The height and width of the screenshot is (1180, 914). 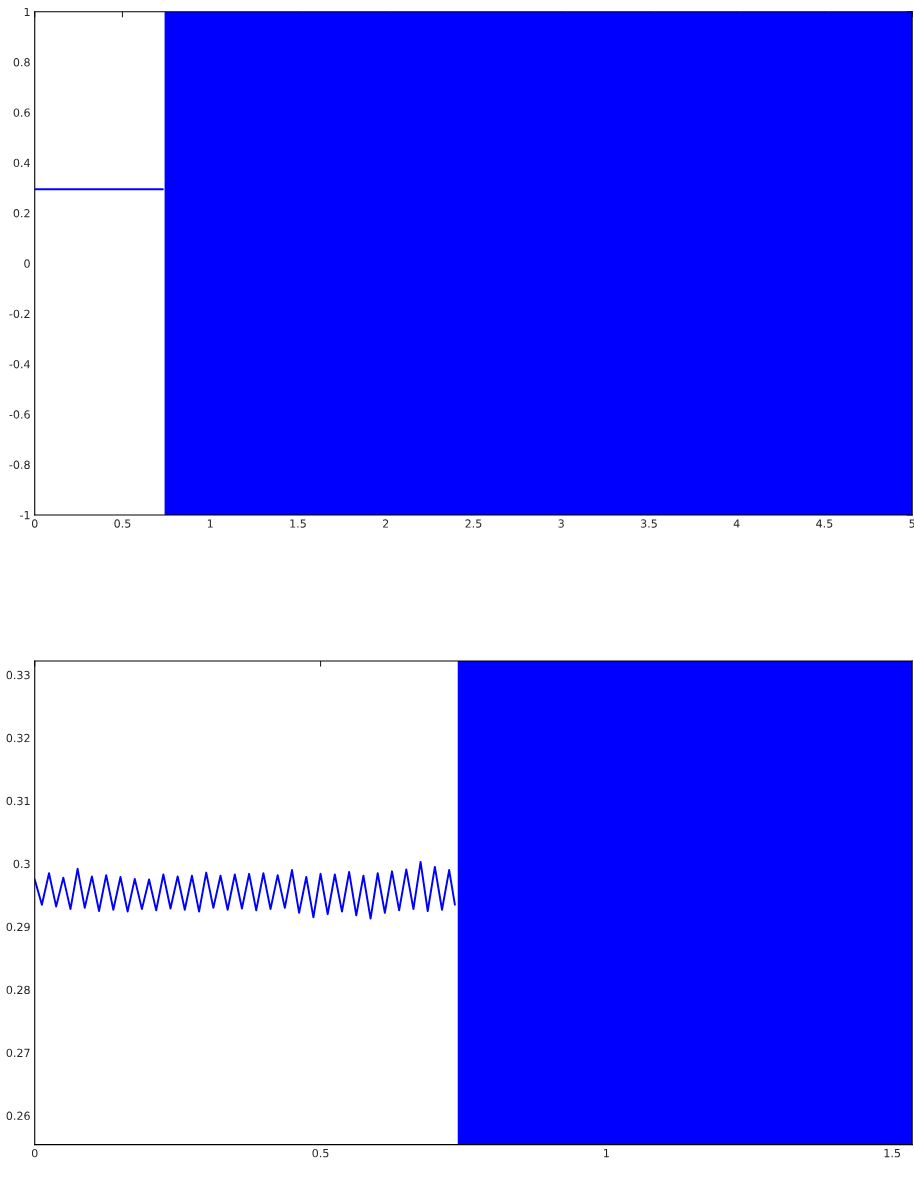 I want to click on y-tick-label: 0, so click(x=27, y=263).